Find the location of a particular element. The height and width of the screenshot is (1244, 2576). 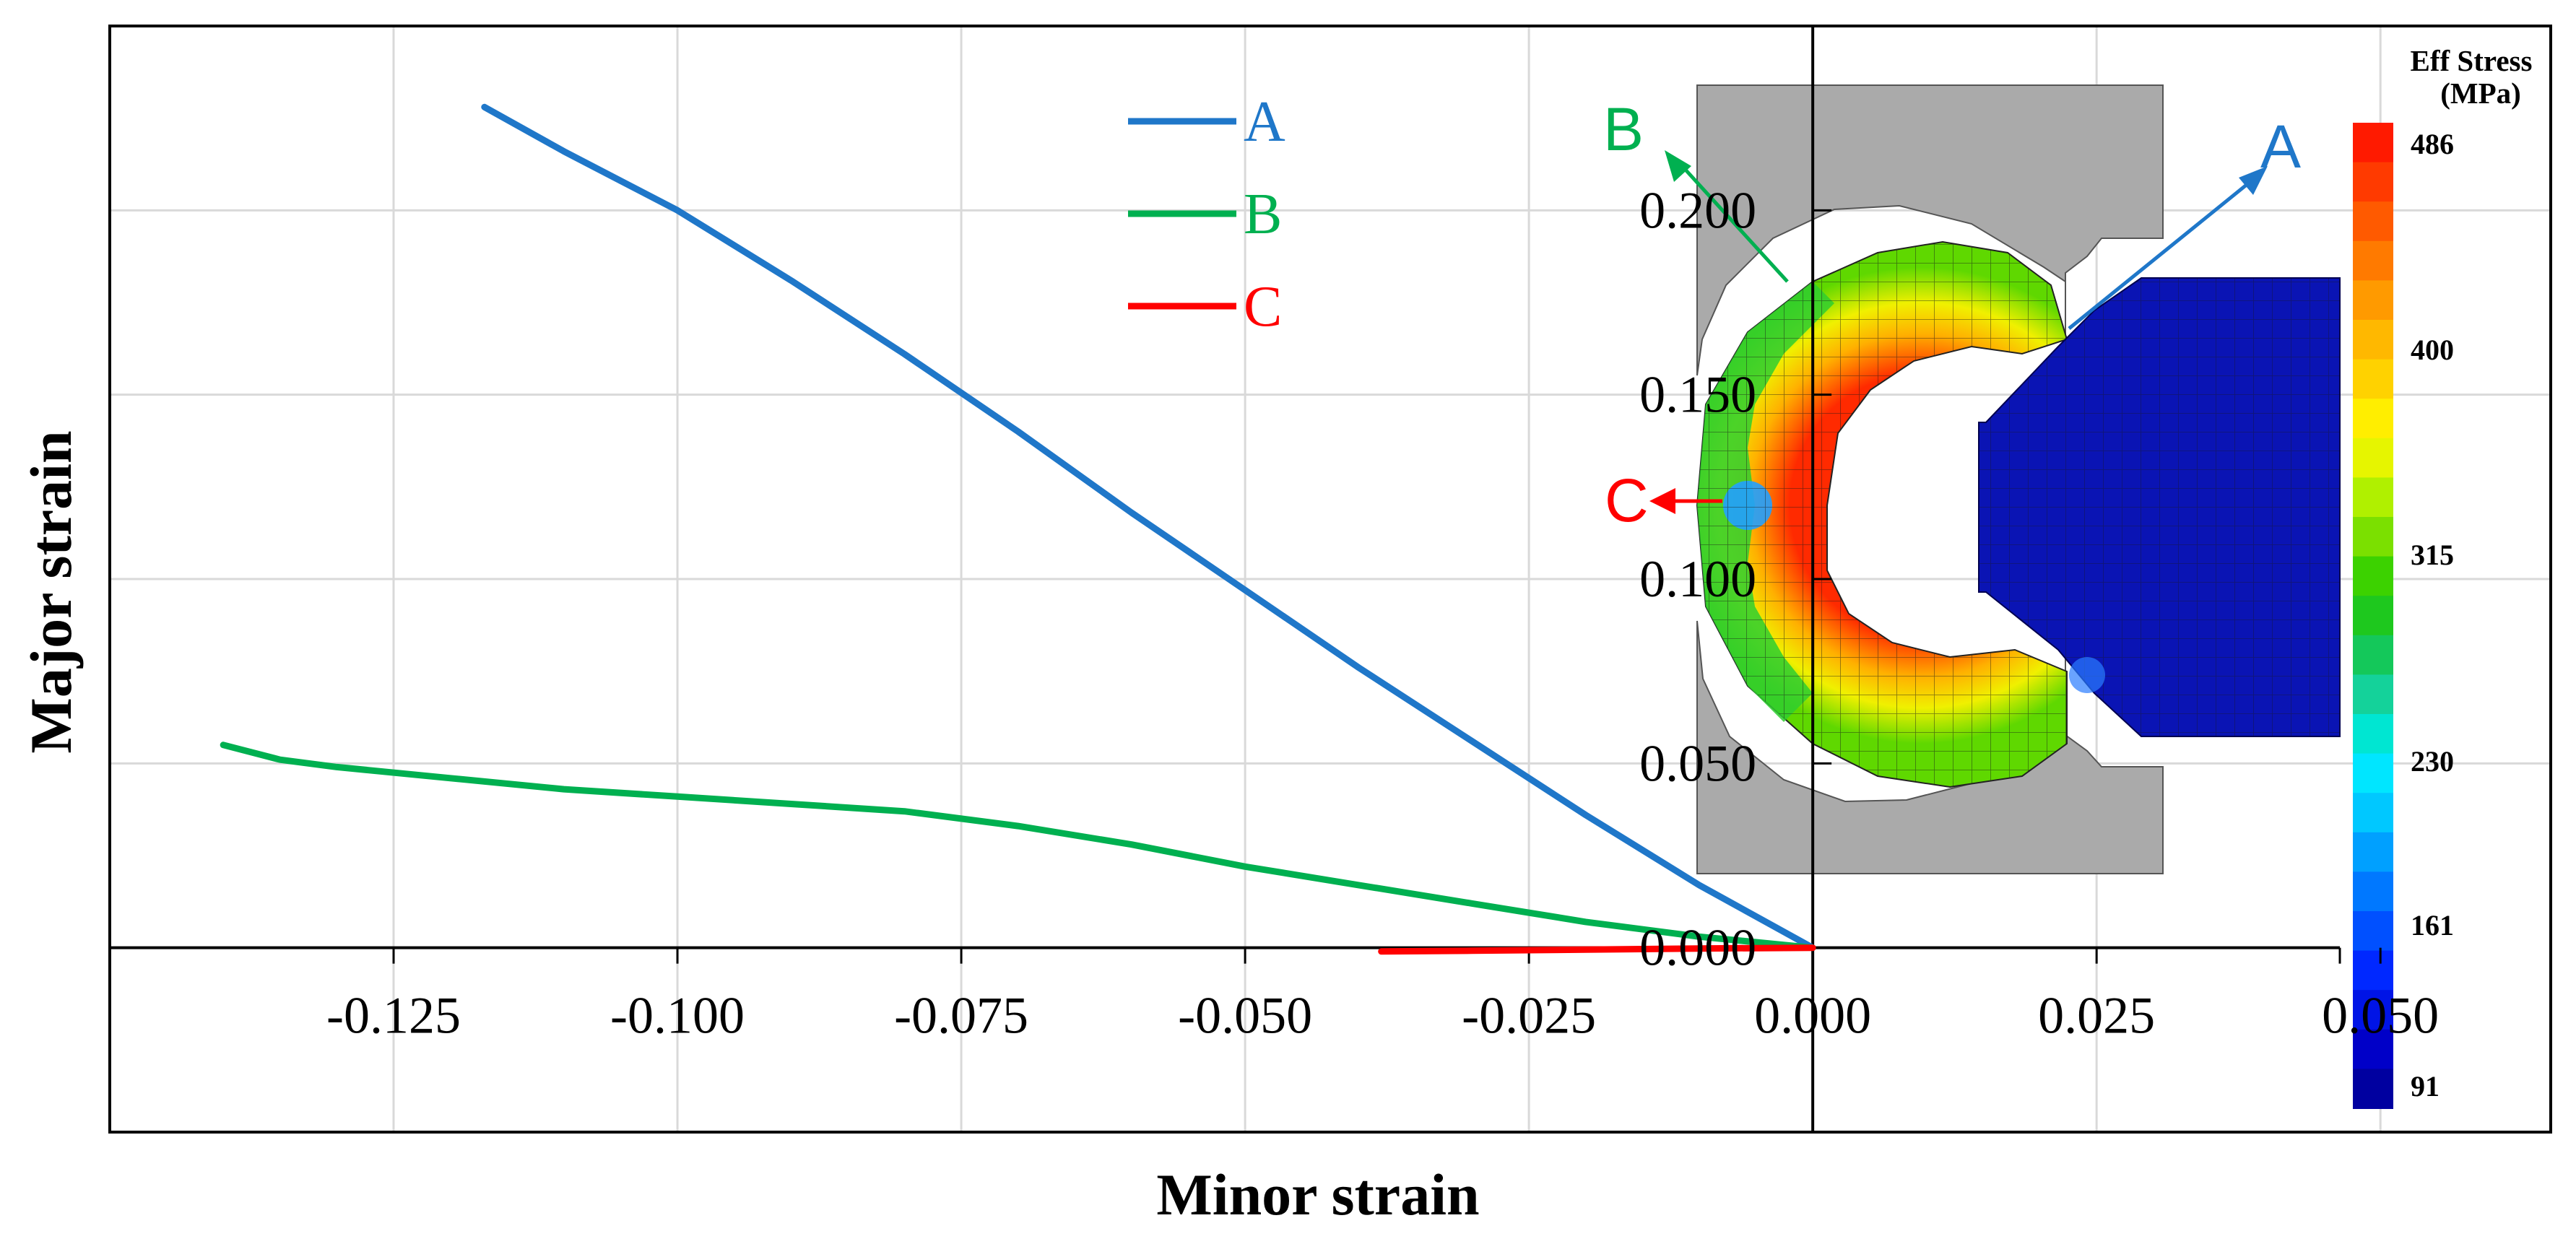

x-tick-label: 0.050 is located at coordinates (2380, 1016).